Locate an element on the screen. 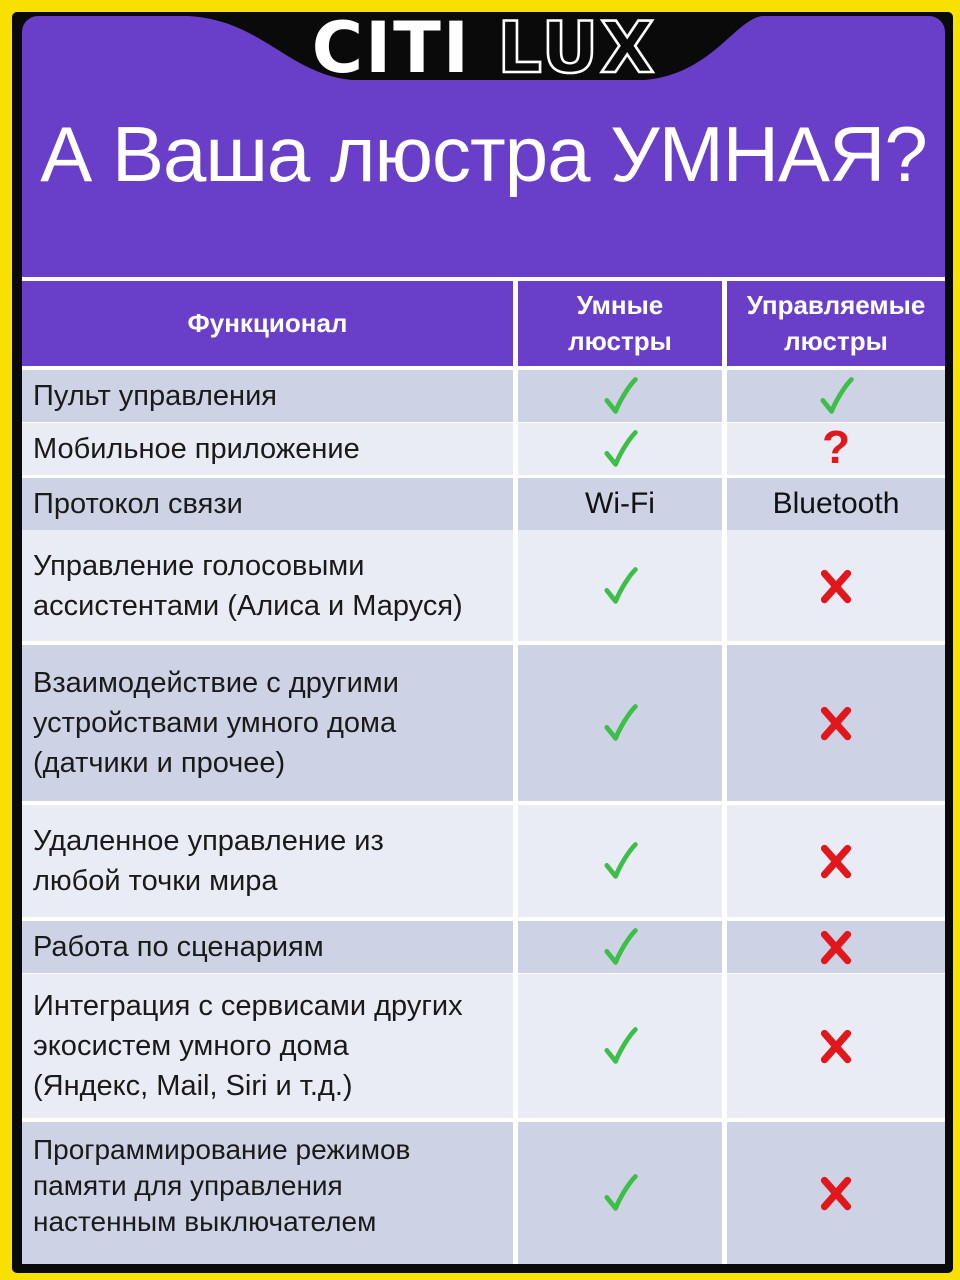 The width and height of the screenshot is (960, 1280). feature-label-cell: Мобильное приложение is located at coordinates (267, 448).